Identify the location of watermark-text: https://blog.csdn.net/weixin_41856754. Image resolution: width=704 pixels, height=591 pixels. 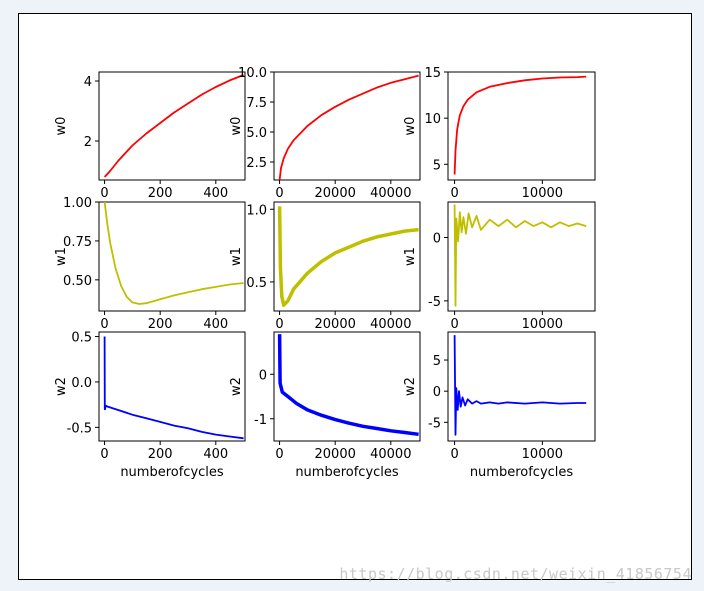
(515, 574).